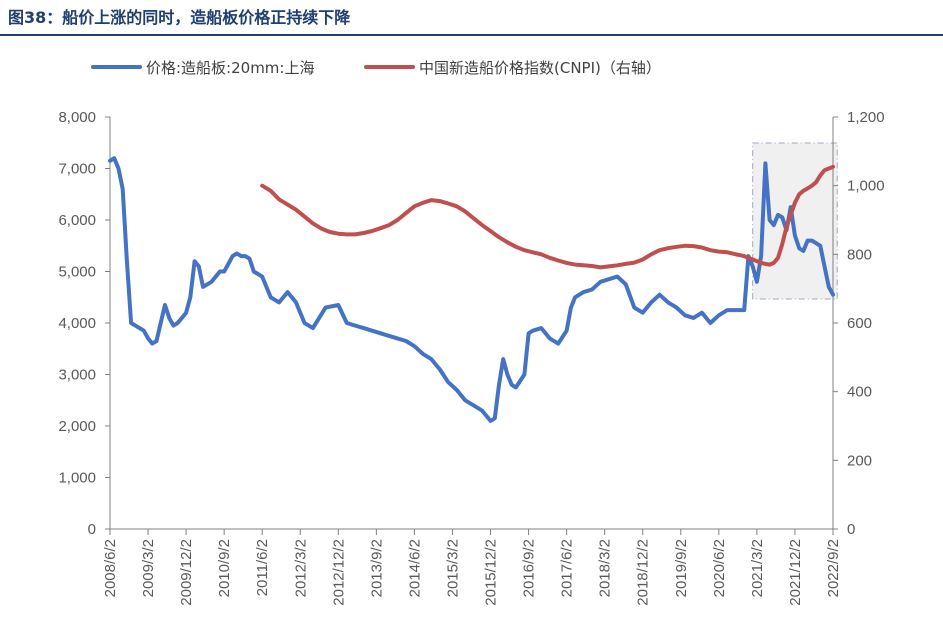 The image size is (943, 636). I want to click on x-tick-label: 2009/12/2, so click(186, 572).